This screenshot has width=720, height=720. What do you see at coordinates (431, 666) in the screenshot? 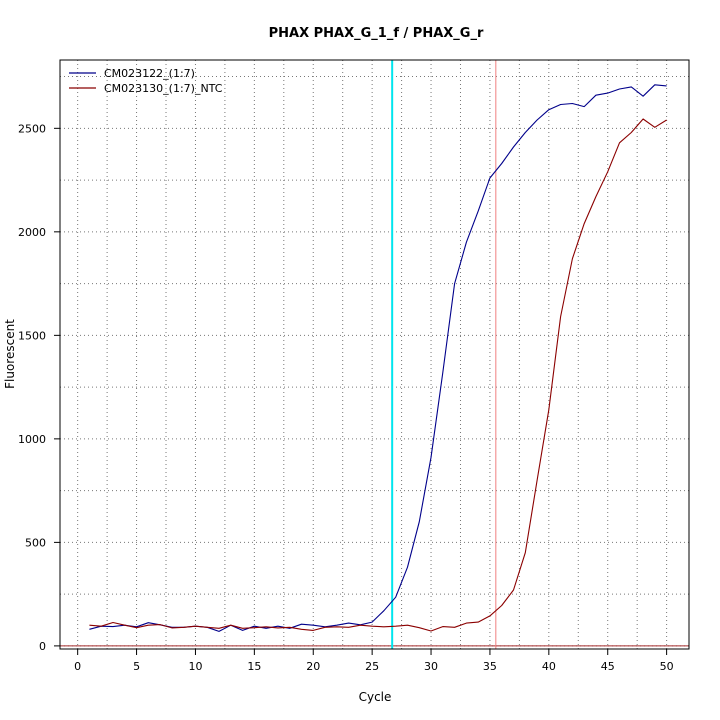
I see `x-tick-label: 30` at bounding box center [431, 666].